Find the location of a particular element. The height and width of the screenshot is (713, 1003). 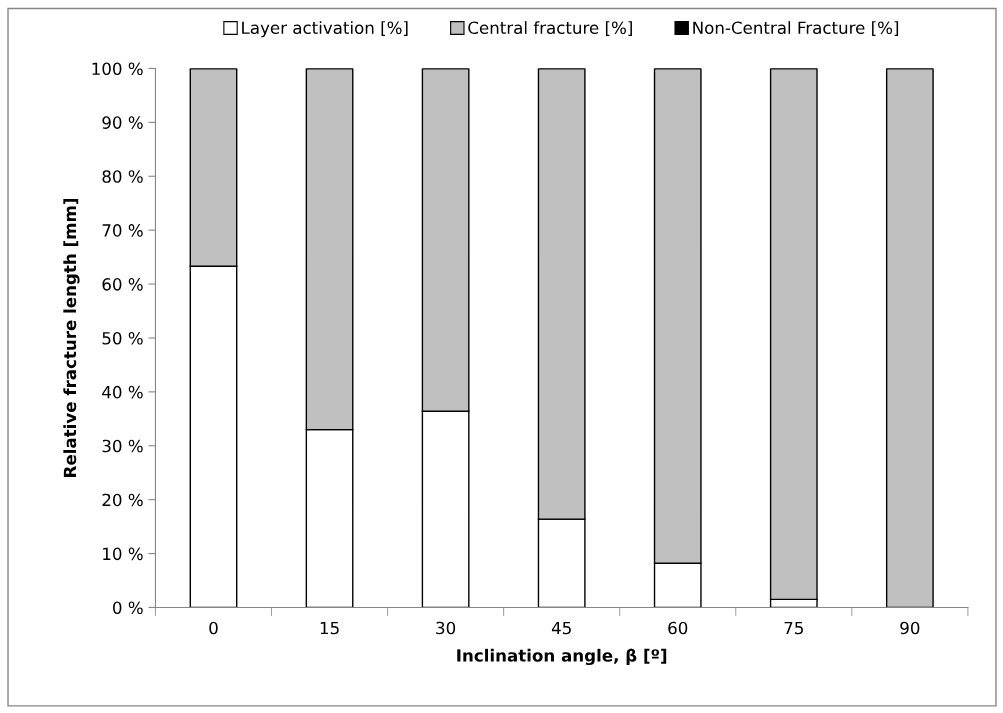

legend-label: Non-Central Fracture [%] is located at coordinates (796, 29).